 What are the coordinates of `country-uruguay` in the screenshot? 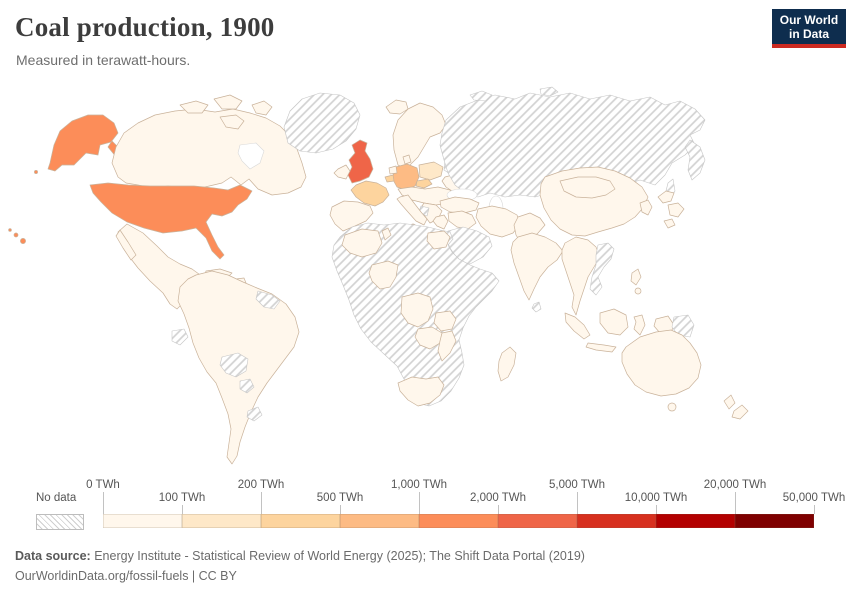 It's located at (254, 414).